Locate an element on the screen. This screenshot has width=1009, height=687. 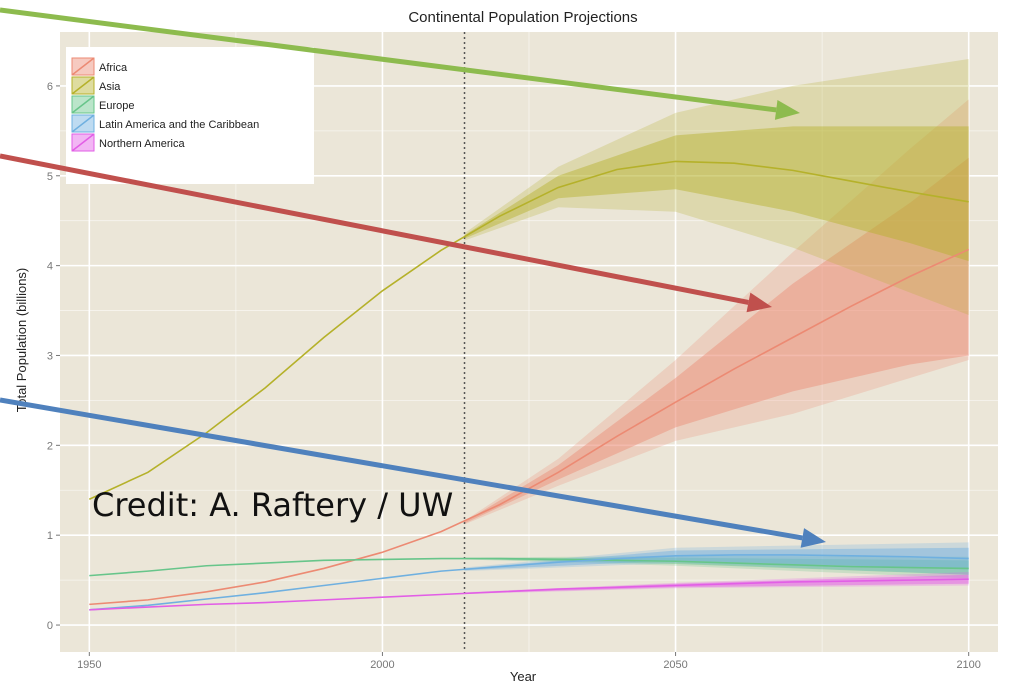
arrow-to-africa-head is located at coordinates (759, 302).